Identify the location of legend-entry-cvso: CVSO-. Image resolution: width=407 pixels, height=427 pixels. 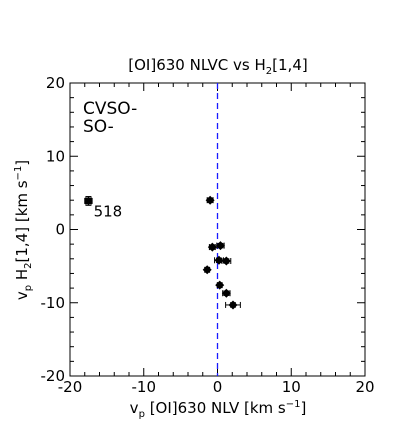
(110, 109).